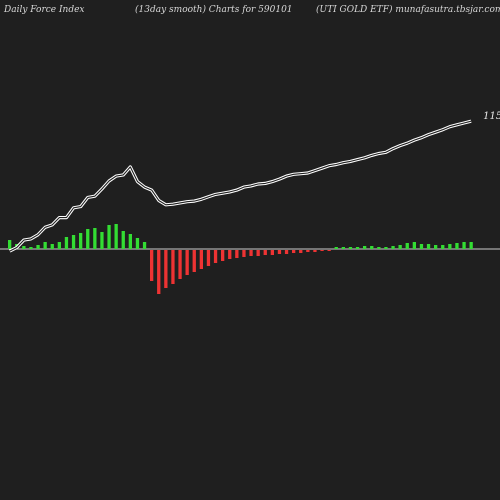  Describe the element at coordinates (491, 116) in the screenshot. I see `last-price-label: 115.62` at that location.